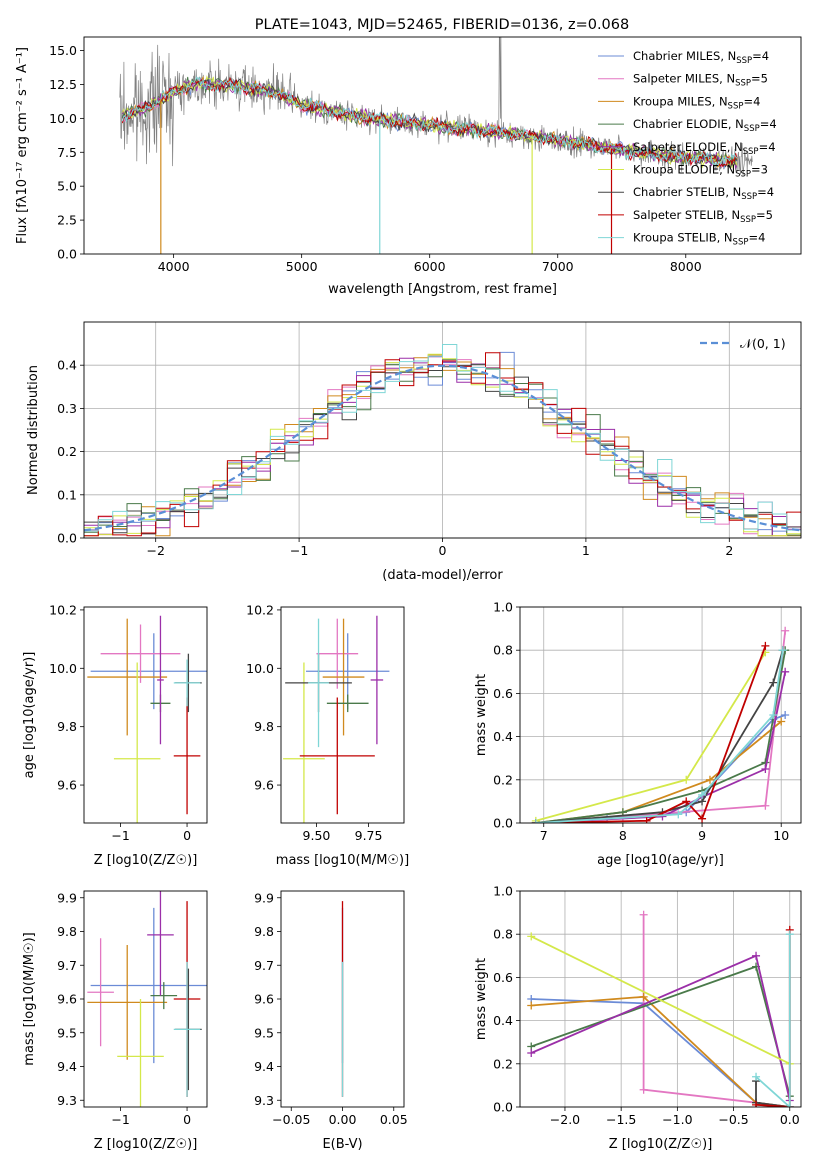  Describe the element at coordinates (701, 57) in the screenshot. I see `legend-entry: Chabrier MILES, NSSP=4` at that location.